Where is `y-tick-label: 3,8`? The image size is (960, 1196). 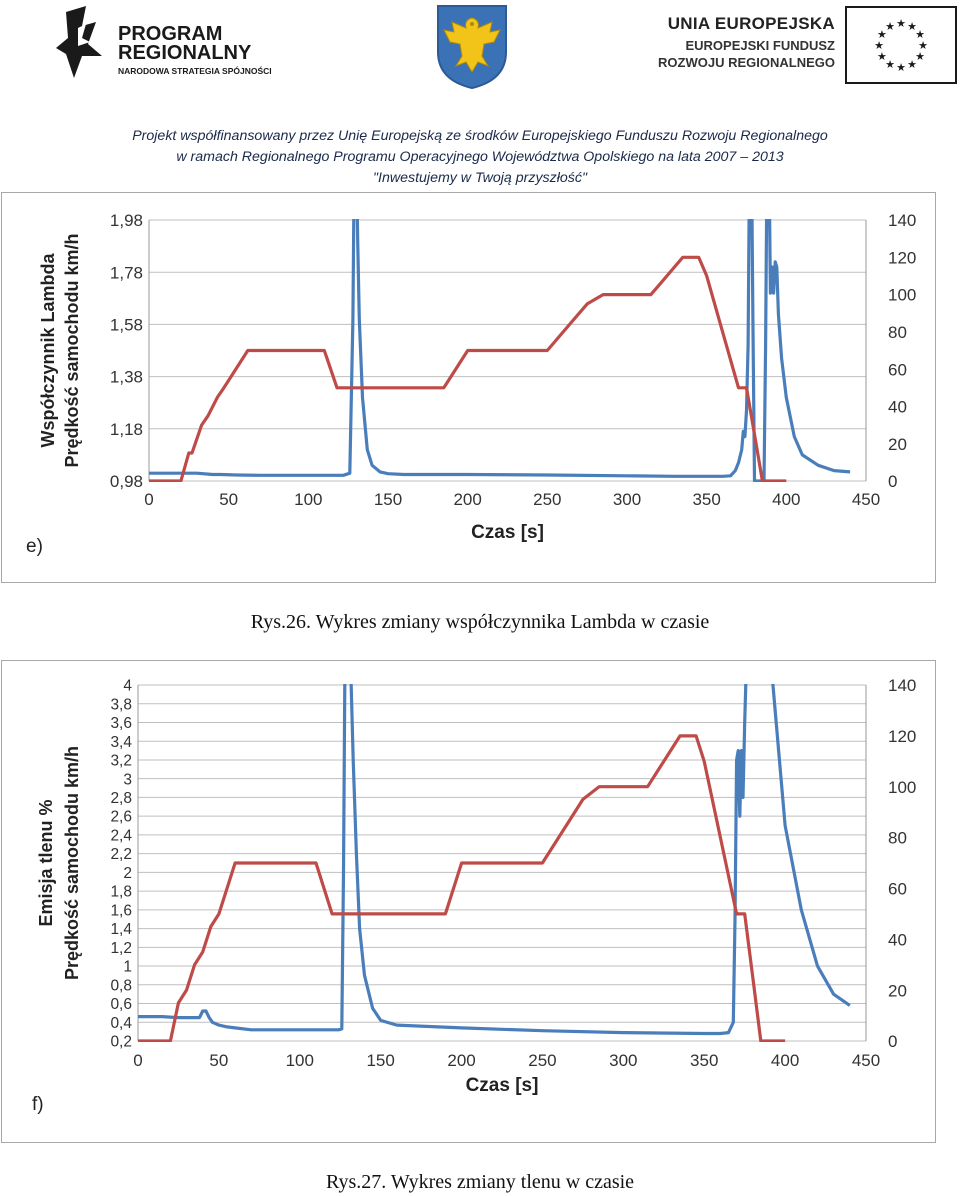
y-tick-label: 3,8 is located at coordinates (121, 704).